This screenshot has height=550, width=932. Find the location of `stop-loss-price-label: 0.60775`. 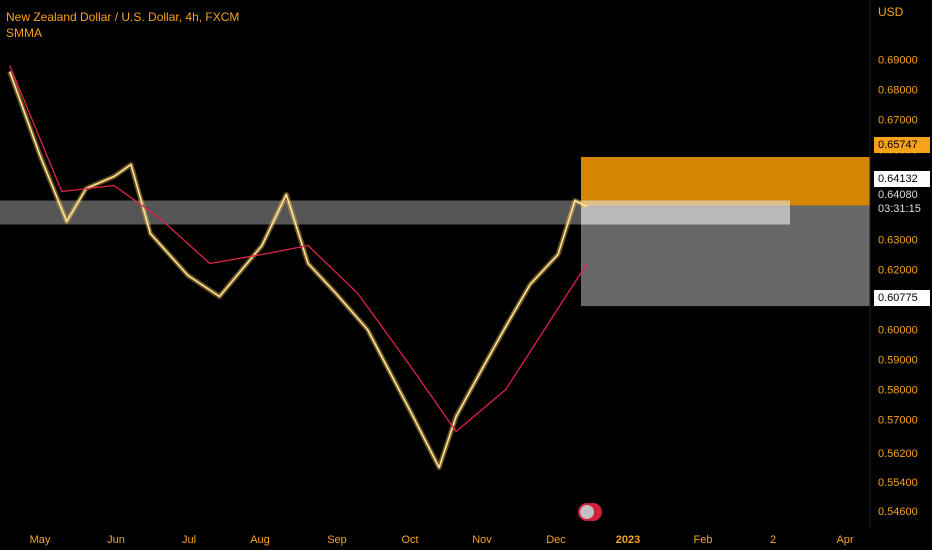

stop-loss-price-label: 0.60775 is located at coordinates (902, 298).